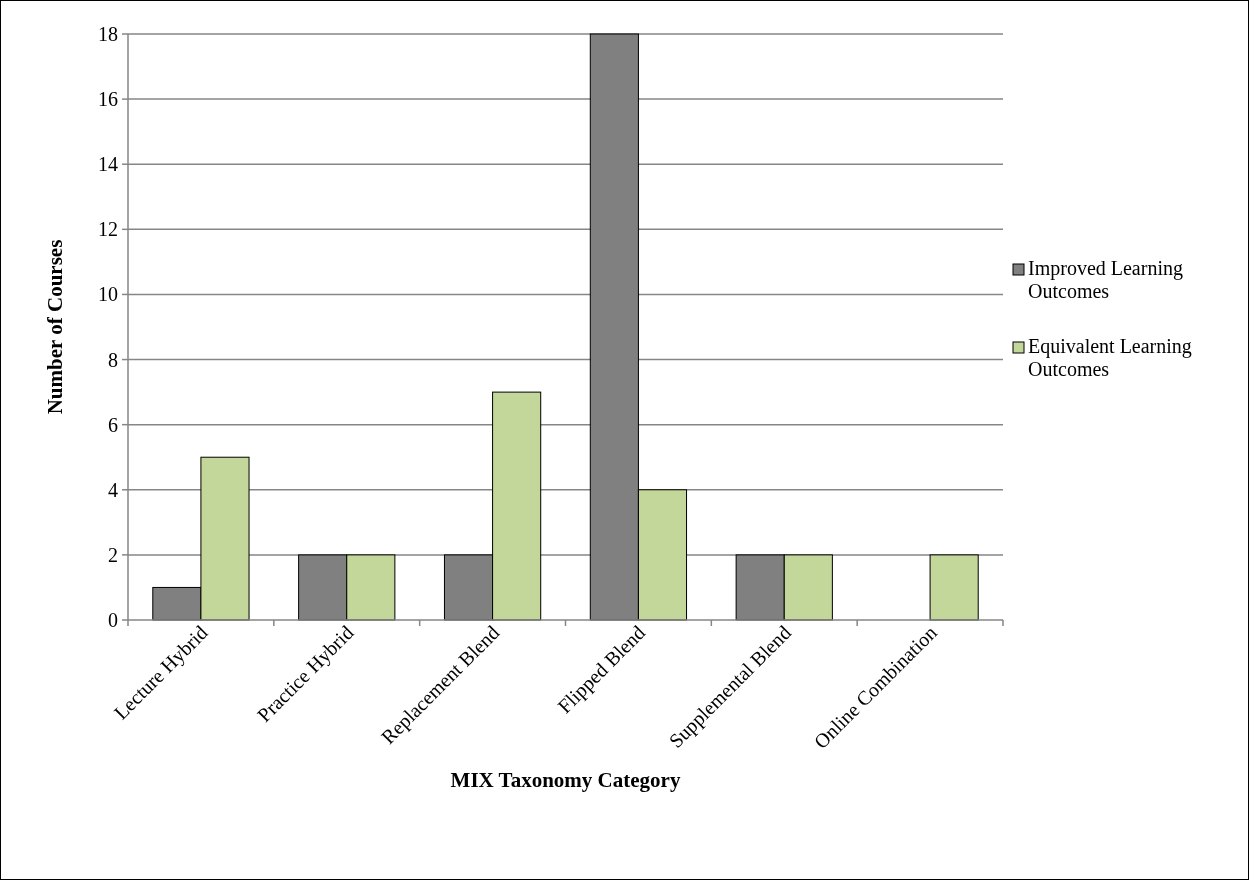  What do you see at coordinates (108, 229) in the screenshot?
I see `y-tick-label: 12` at bounding box center [108, 229].